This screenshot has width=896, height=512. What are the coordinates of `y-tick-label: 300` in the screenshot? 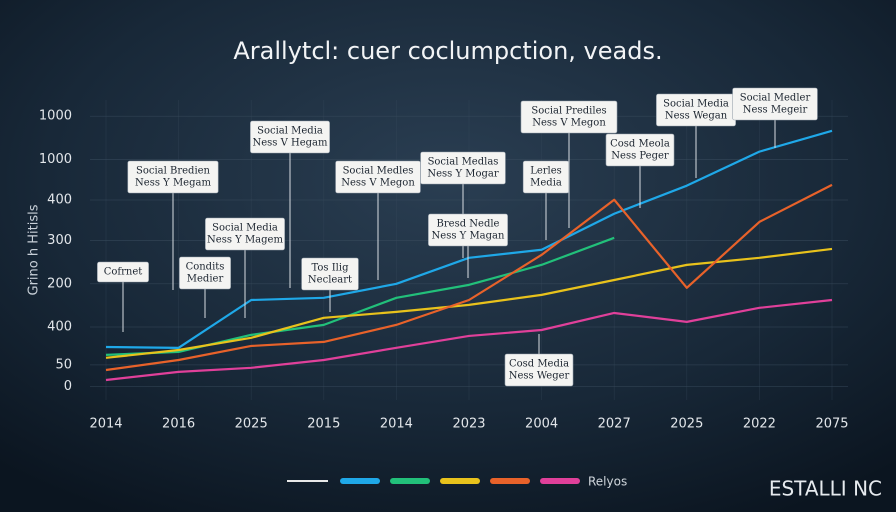 It's located at (59, 240).